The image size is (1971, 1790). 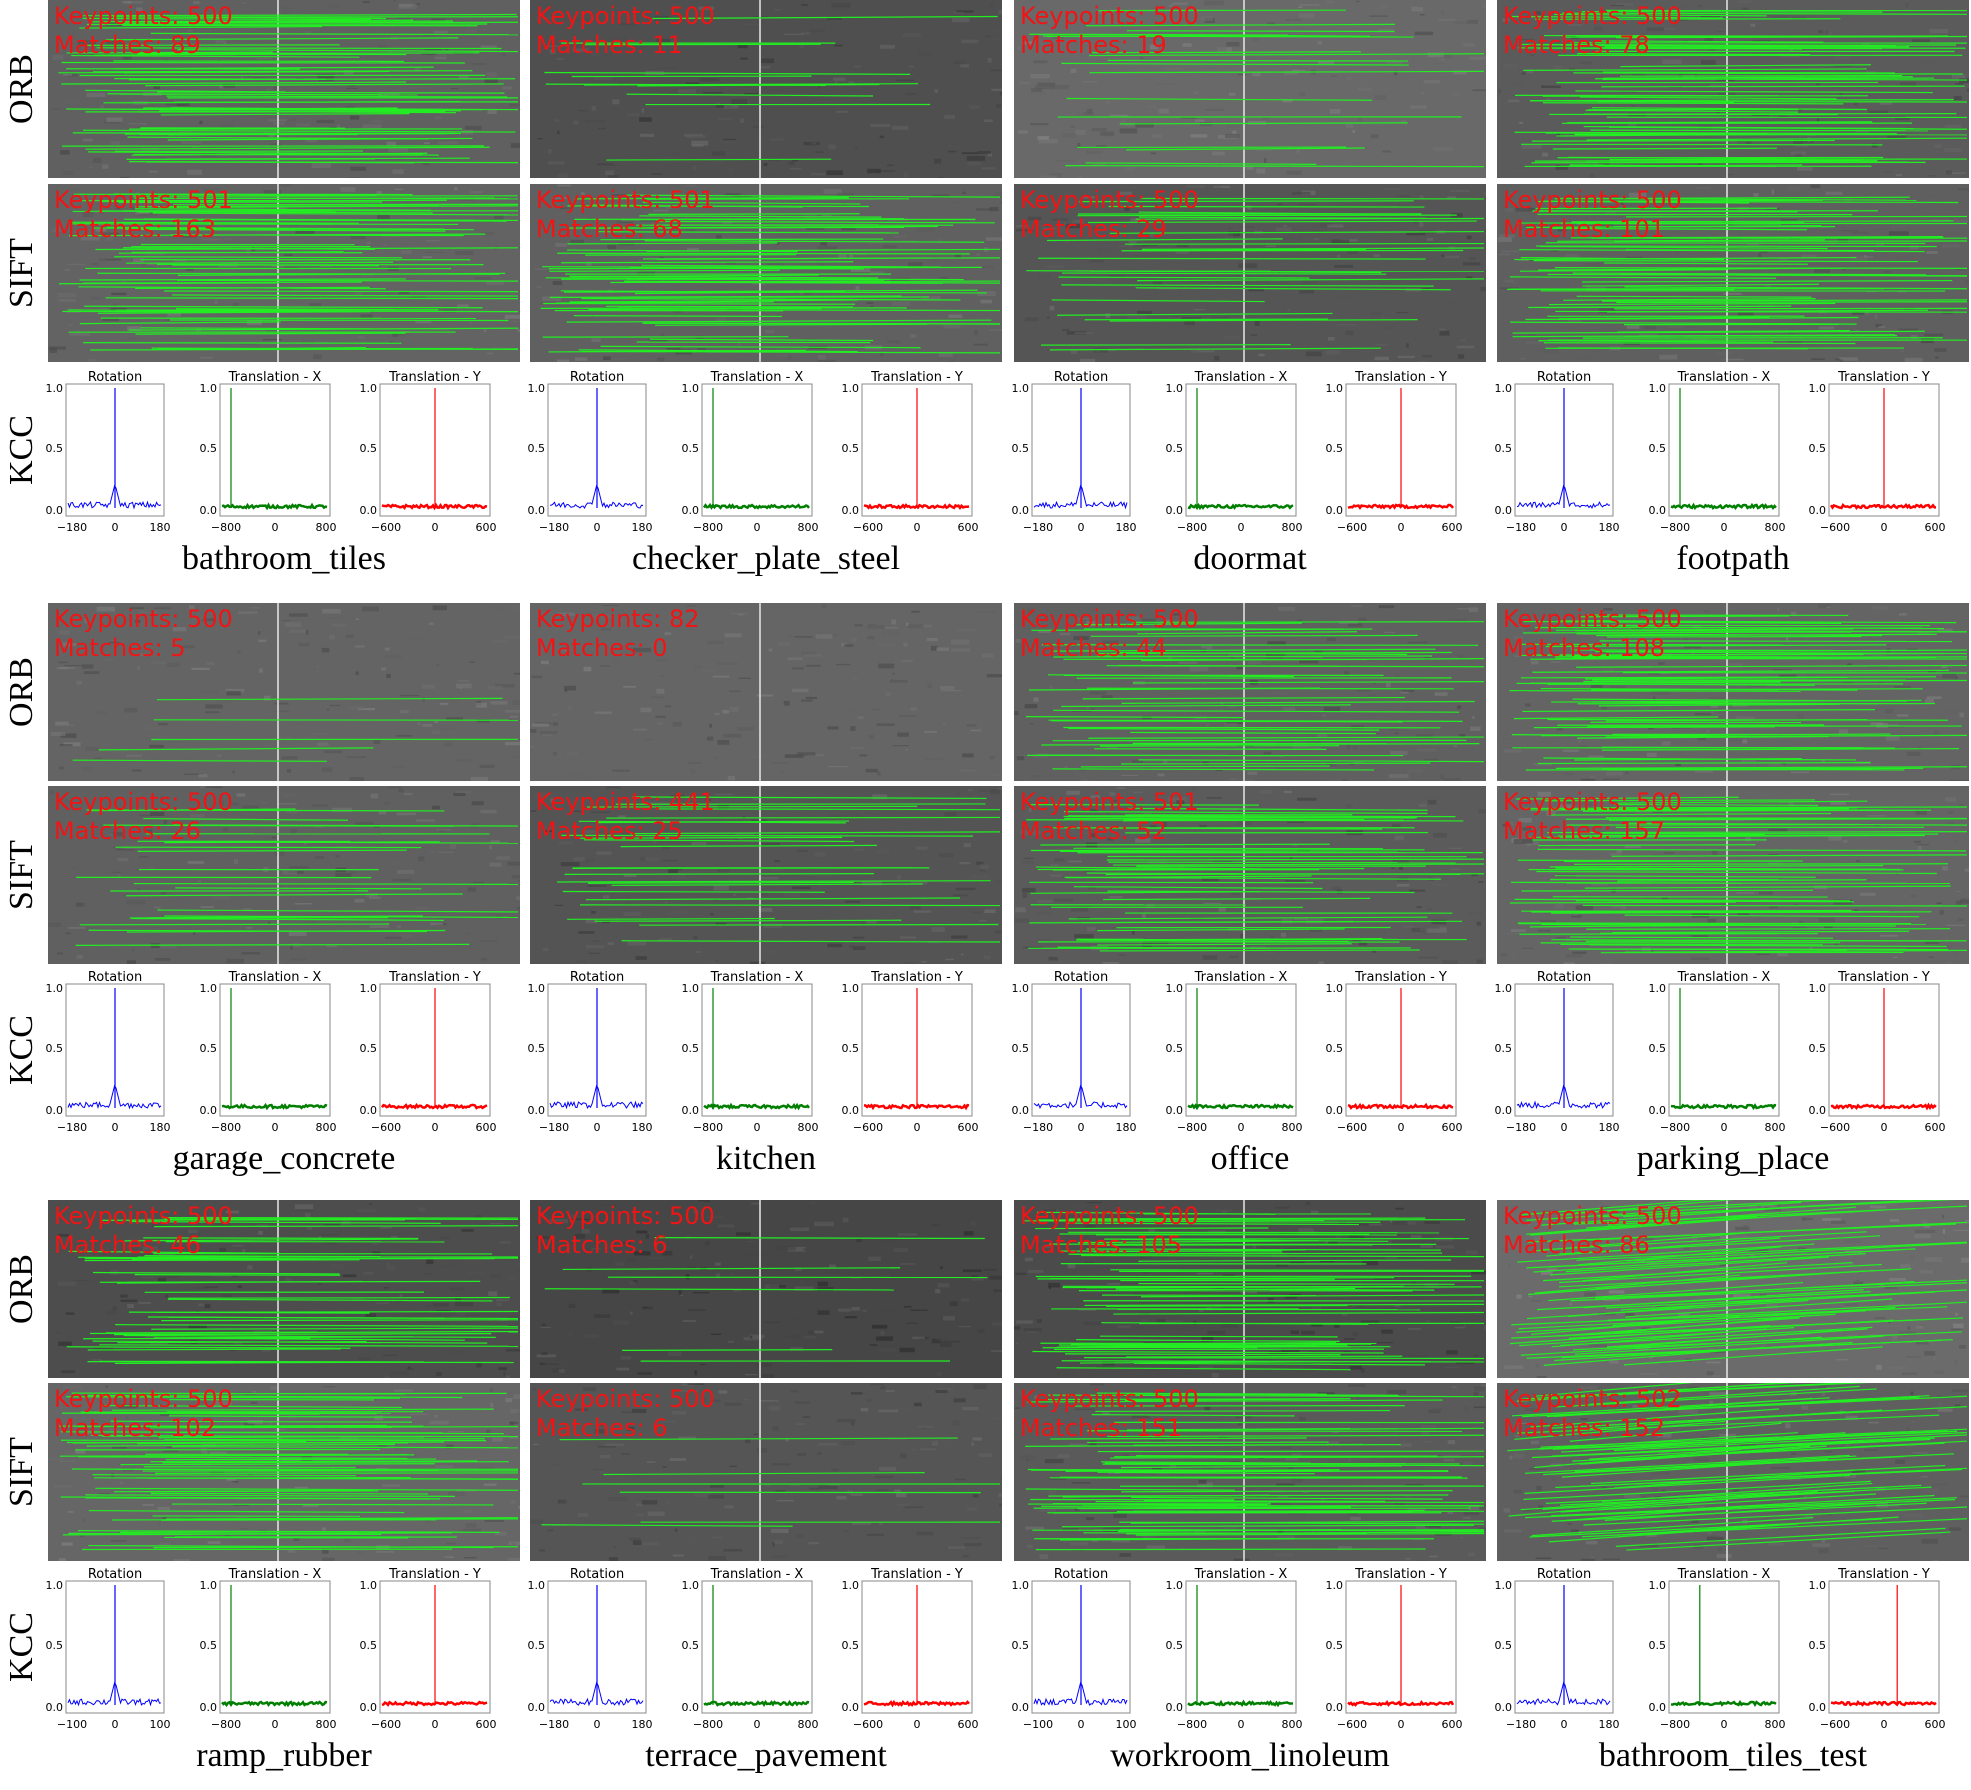 I want to click on match-image-sift: Keypoints: 500 Matches: 6, so click(x=766, y=1472).